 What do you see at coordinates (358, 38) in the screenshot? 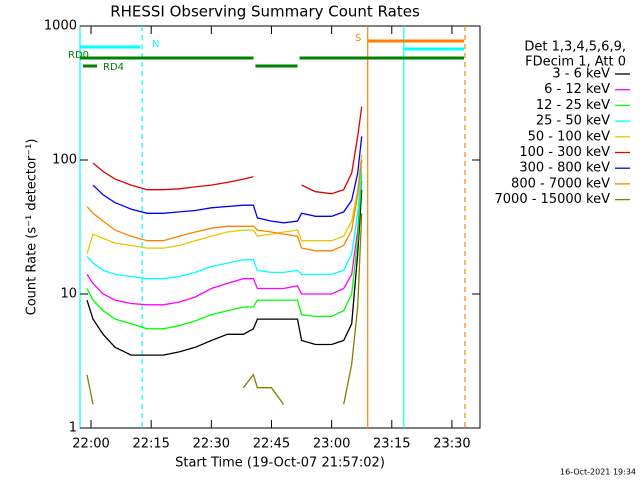
I see `flag-label: S` at bounding box center [358, 38].